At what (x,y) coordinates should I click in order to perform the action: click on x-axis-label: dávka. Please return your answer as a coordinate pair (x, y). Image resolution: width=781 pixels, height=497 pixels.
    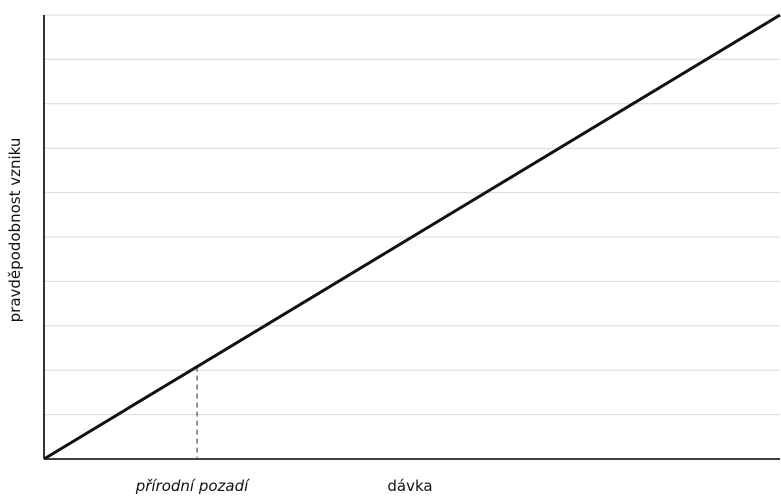
    Looking at the image, I should click on (409, 486).